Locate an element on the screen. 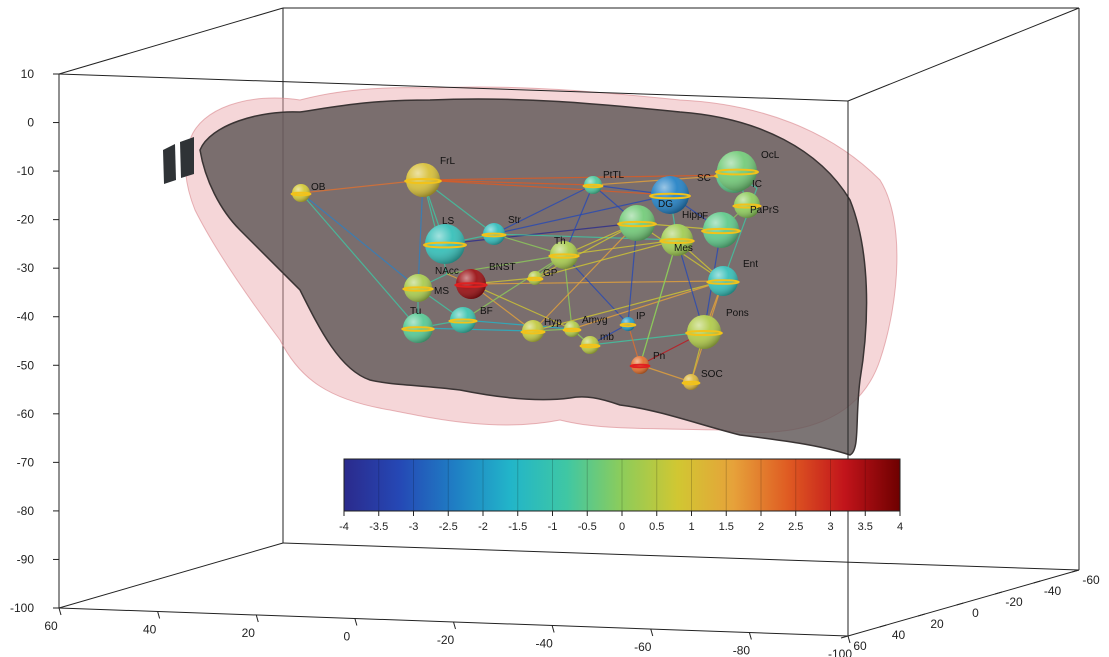 The image size is (1109, 657). region-node-ls: LS is located at coordinates (445, 240).